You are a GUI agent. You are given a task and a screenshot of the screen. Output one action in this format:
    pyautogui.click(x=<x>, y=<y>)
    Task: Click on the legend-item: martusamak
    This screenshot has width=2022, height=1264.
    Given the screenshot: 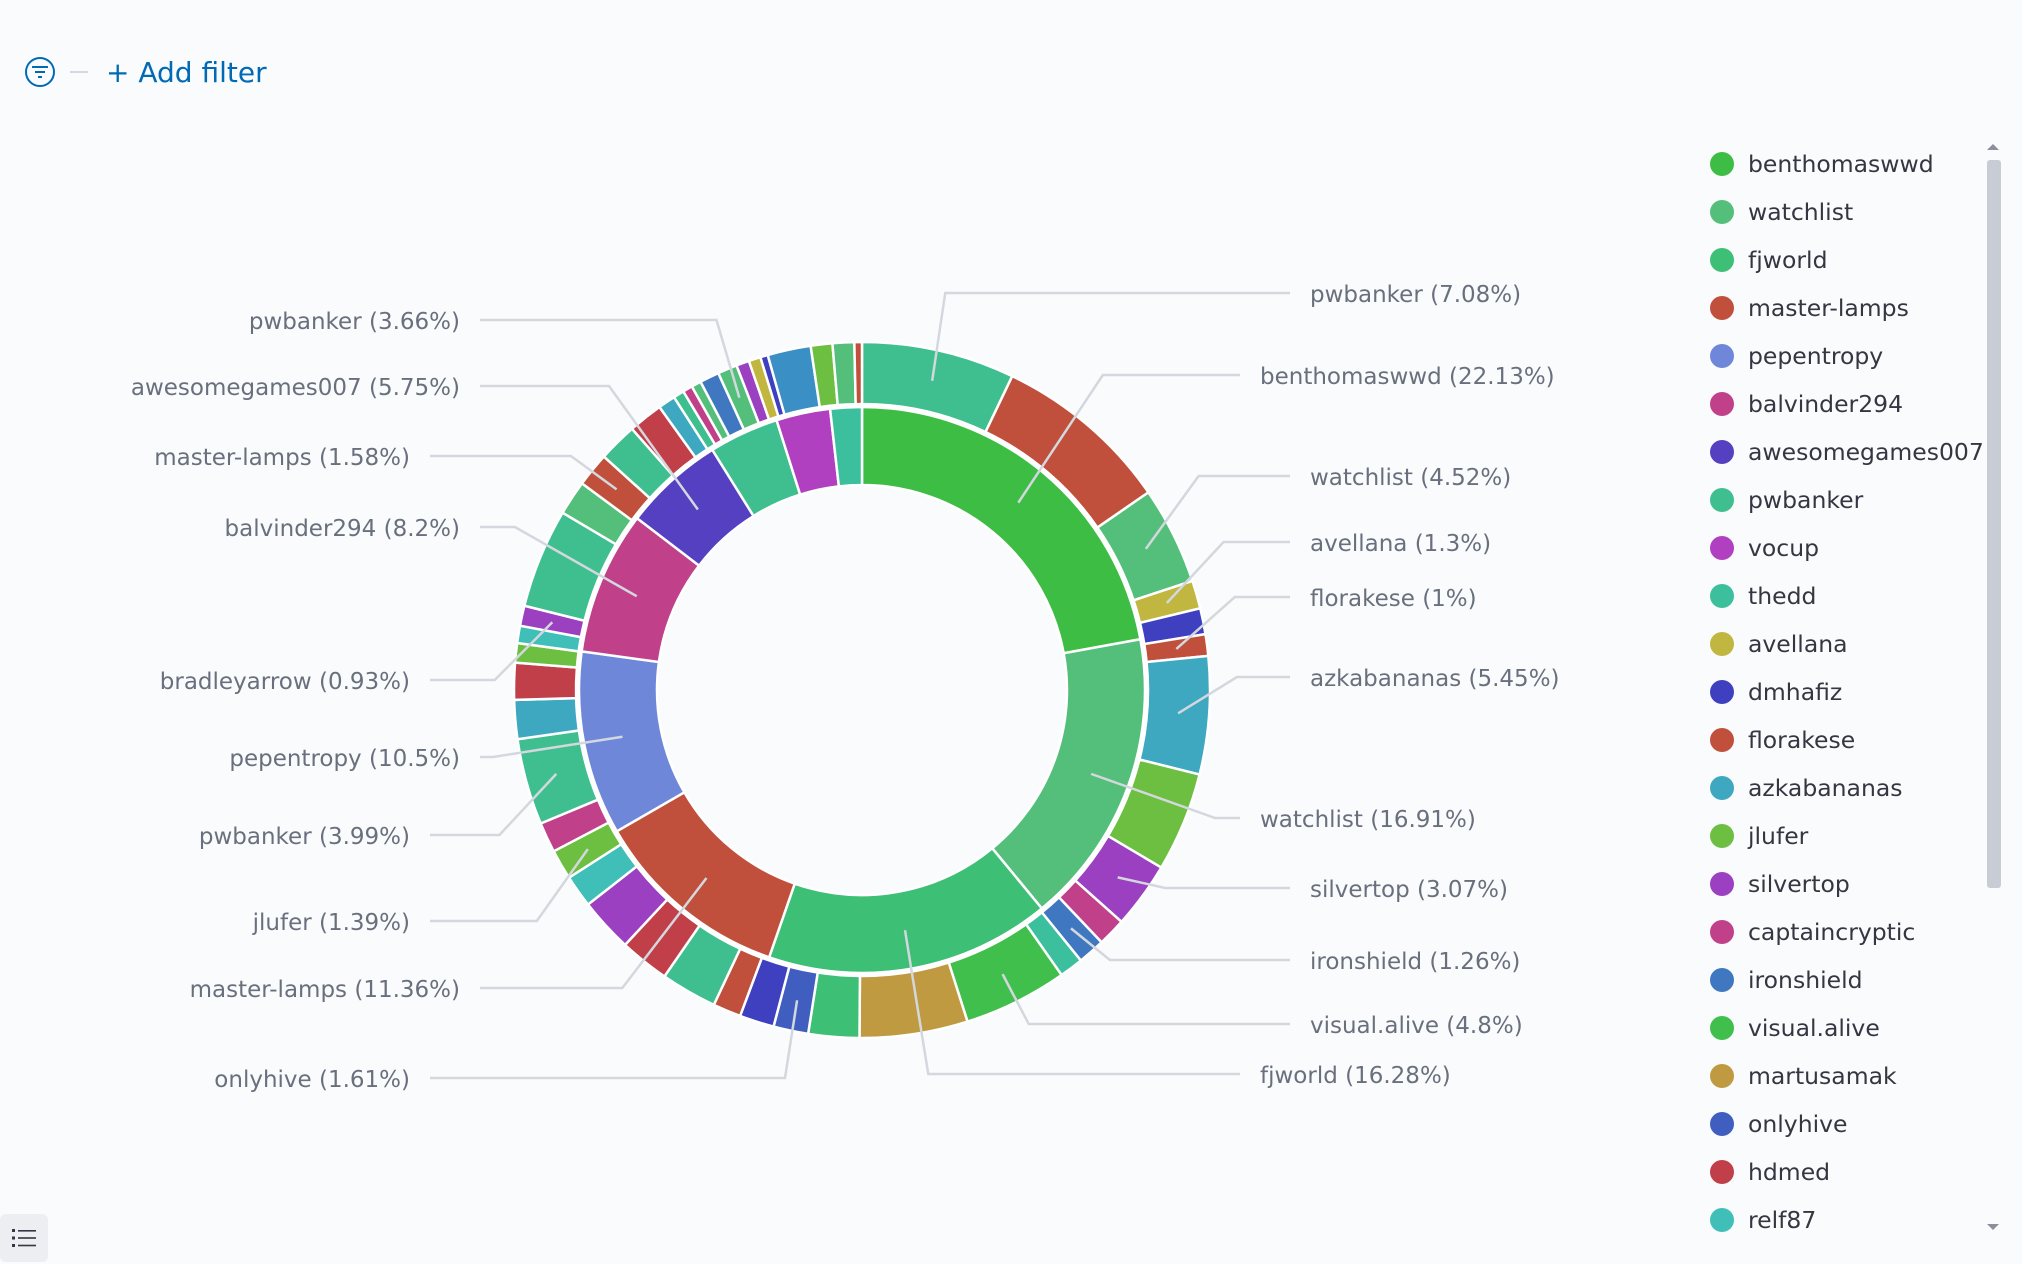 What is the action you would take?
    pyautogui.click(x=1855, y=1076)
    